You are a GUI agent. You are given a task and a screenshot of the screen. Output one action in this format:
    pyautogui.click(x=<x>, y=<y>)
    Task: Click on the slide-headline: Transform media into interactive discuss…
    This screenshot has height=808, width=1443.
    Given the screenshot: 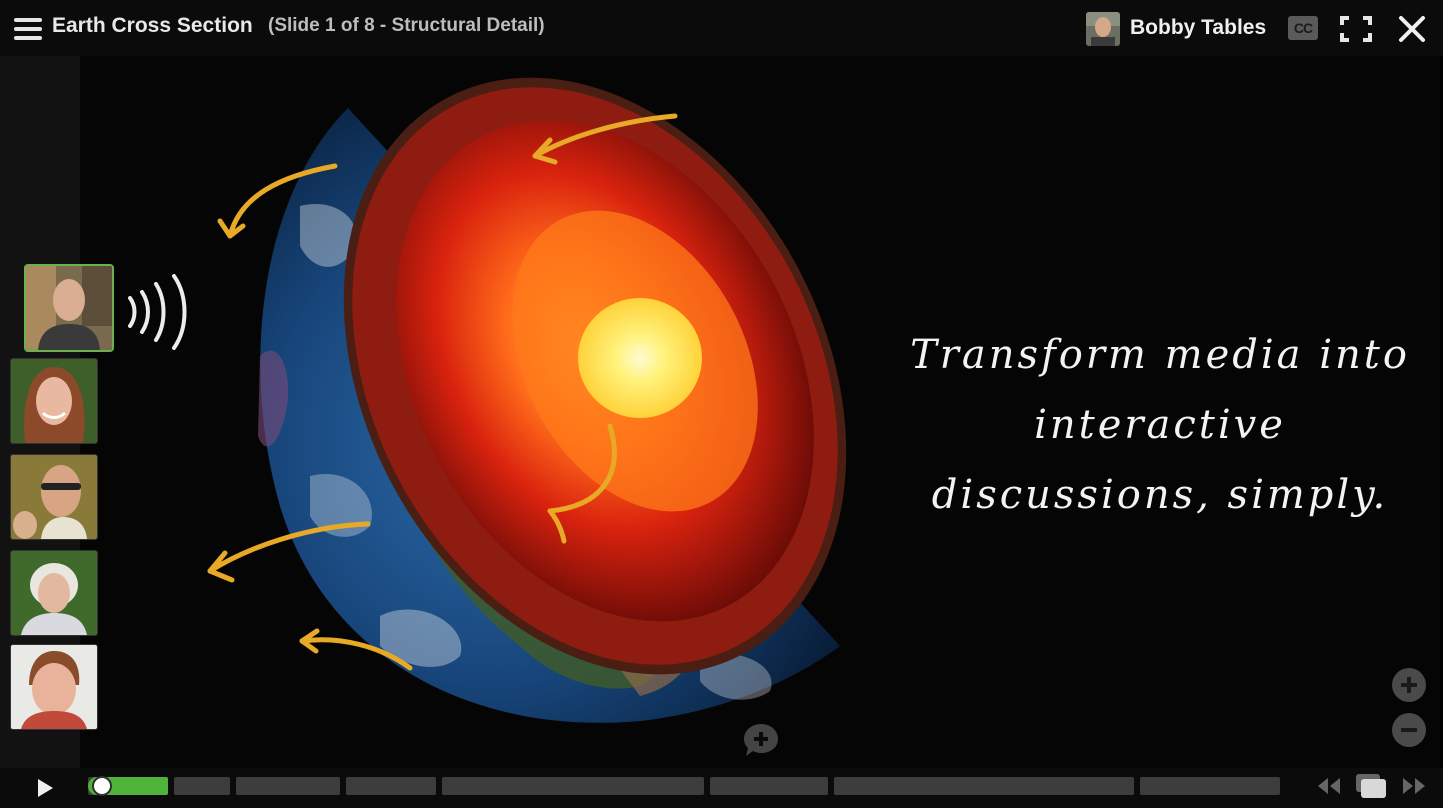 What is the action you would take?
    pyautogui.click(x=1160, y=425)
    